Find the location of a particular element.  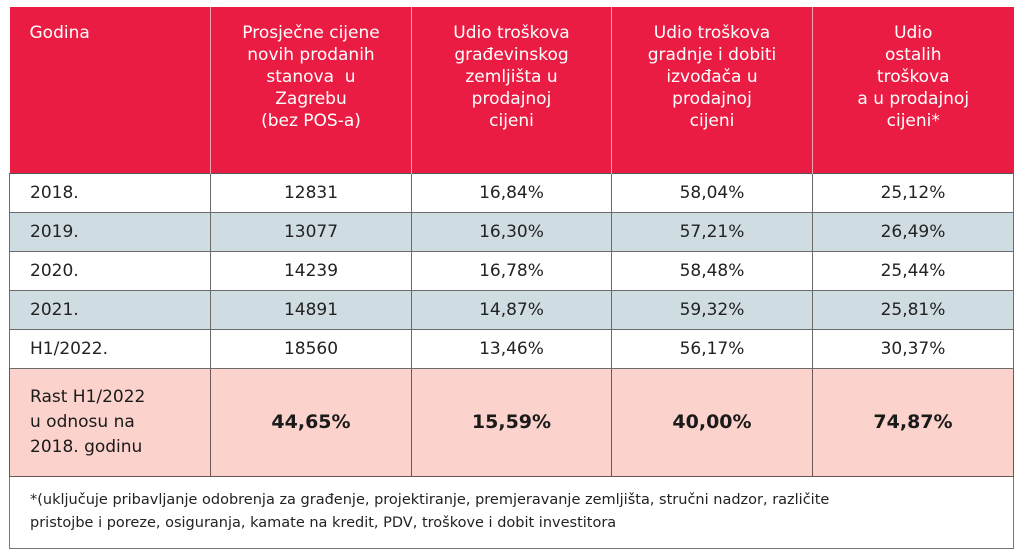

other-share-cell: 26,49% is located at coordinates (913, 231).